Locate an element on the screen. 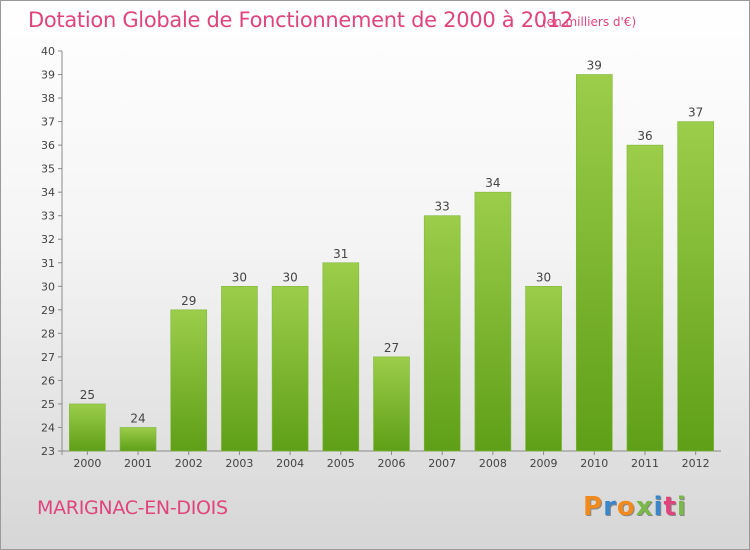  x-tick-label: 2004 is located at coordinates (290, 463).